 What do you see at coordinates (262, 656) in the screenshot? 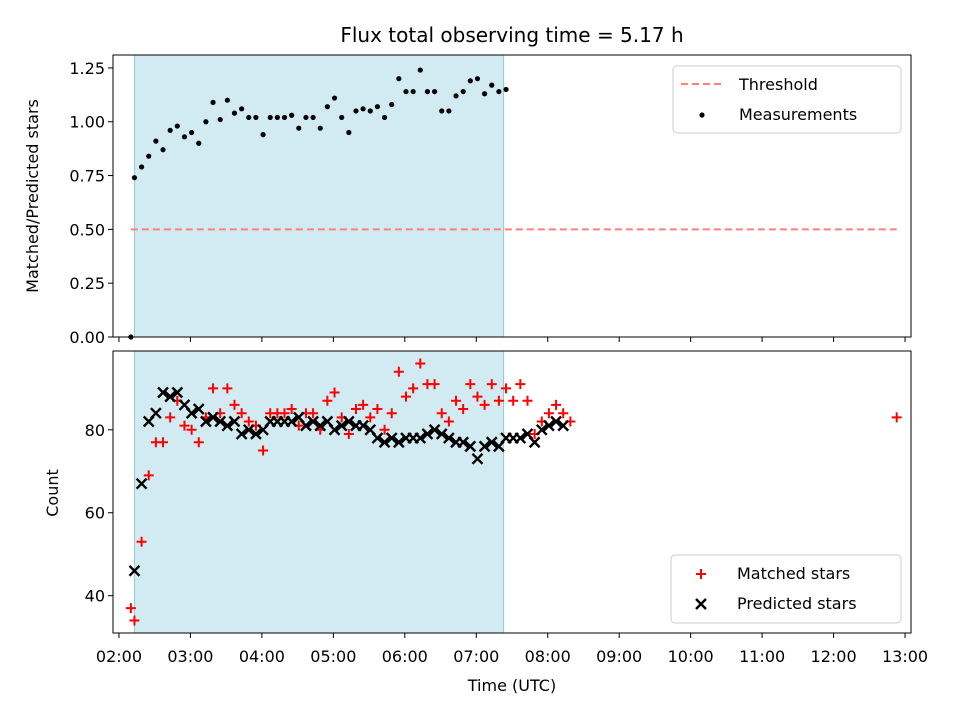
I see `x-tick-label: 04:00` at bounding box center [262, 656].